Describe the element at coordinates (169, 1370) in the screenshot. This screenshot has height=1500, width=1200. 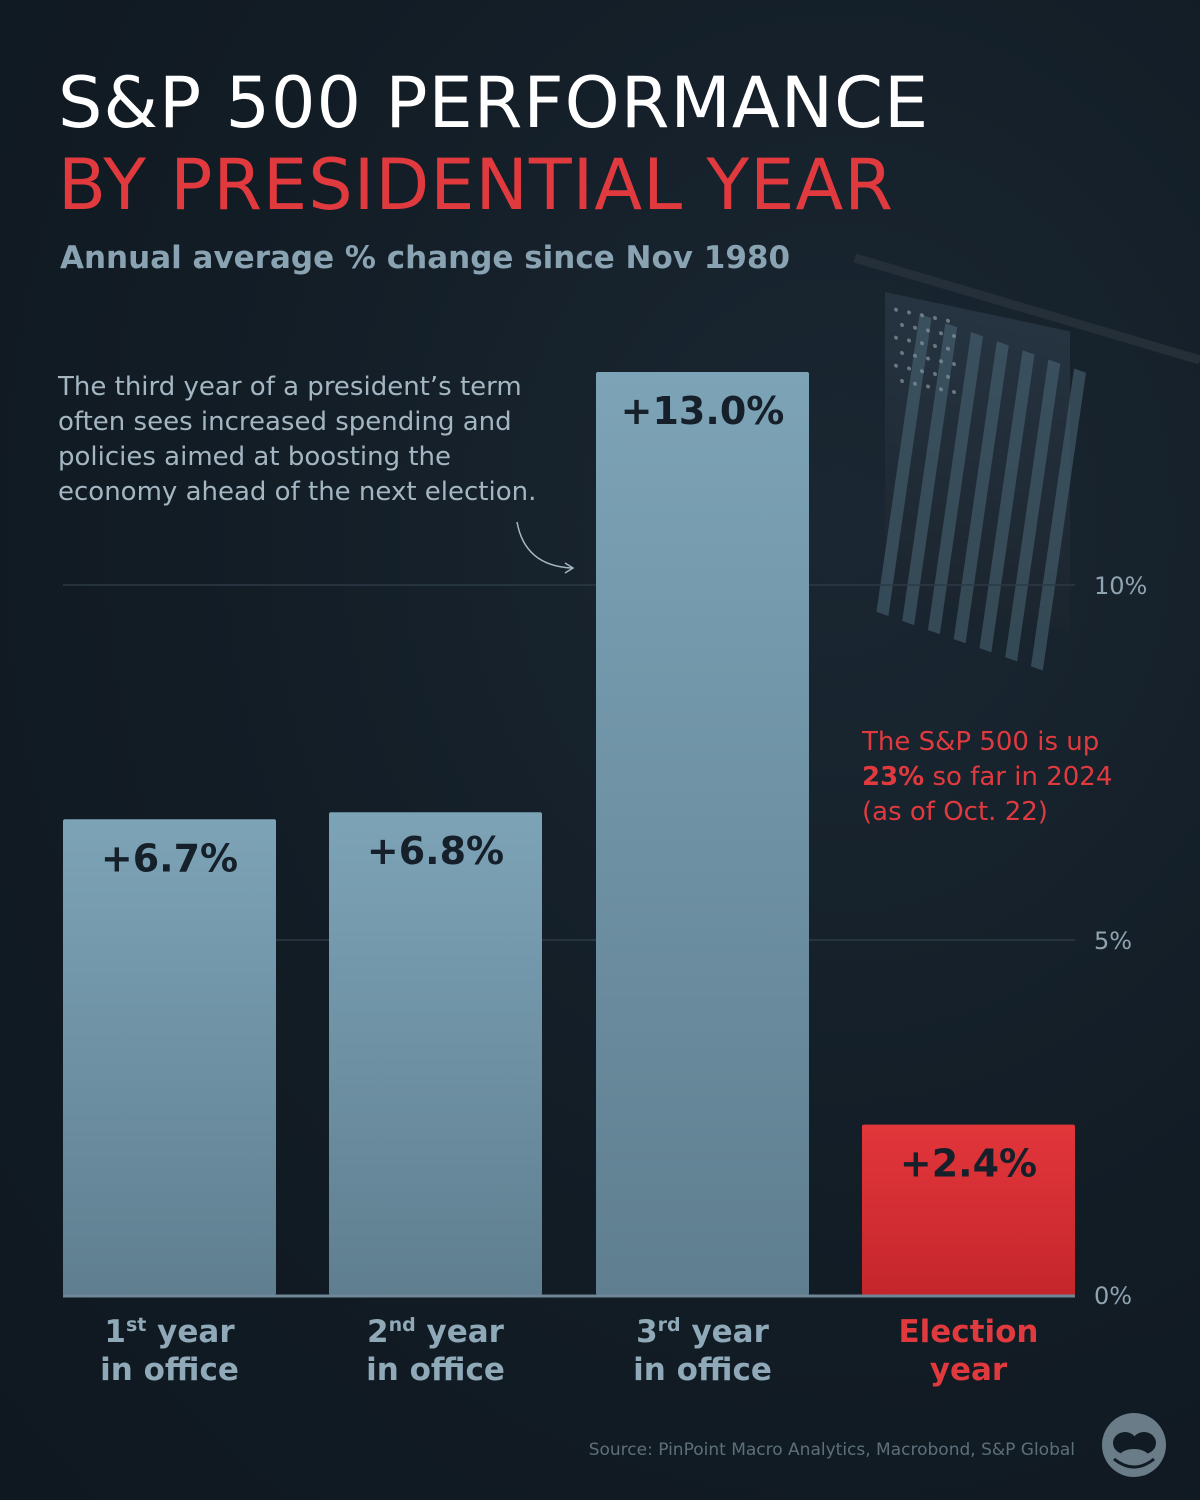
I see `category-label-1-line2: in office` at that location.